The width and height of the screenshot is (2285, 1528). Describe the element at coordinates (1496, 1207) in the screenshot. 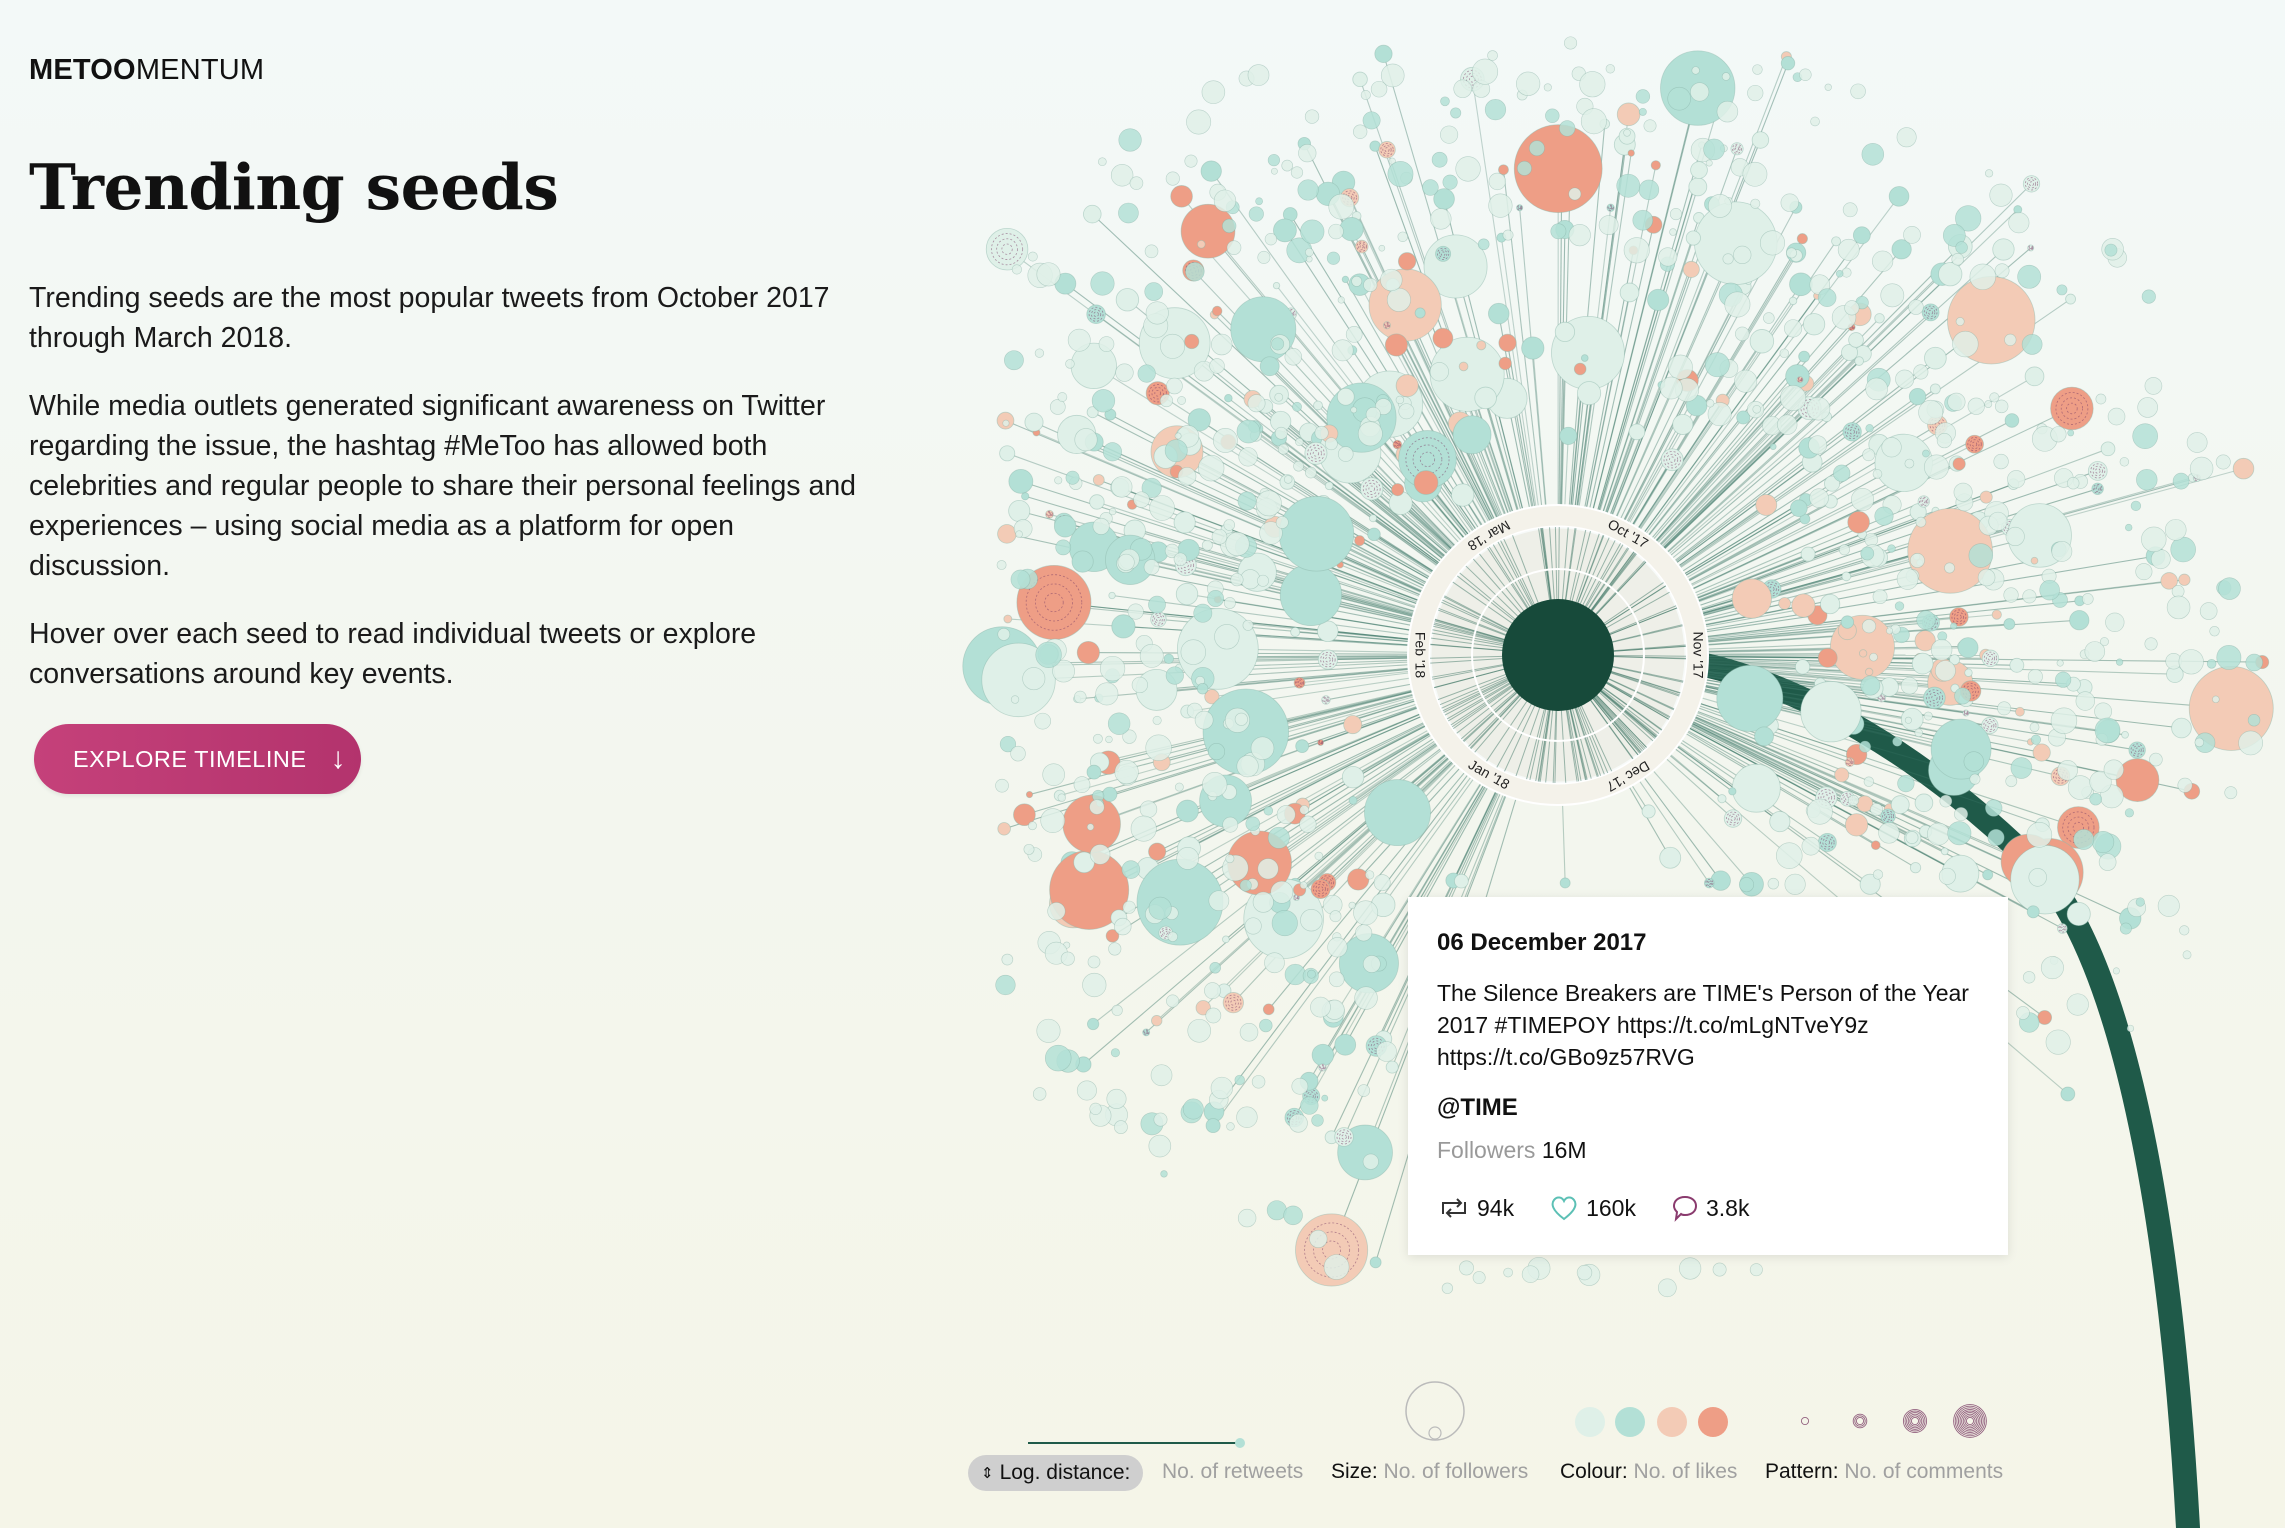

I see `retweet-count: 94k` at that location.